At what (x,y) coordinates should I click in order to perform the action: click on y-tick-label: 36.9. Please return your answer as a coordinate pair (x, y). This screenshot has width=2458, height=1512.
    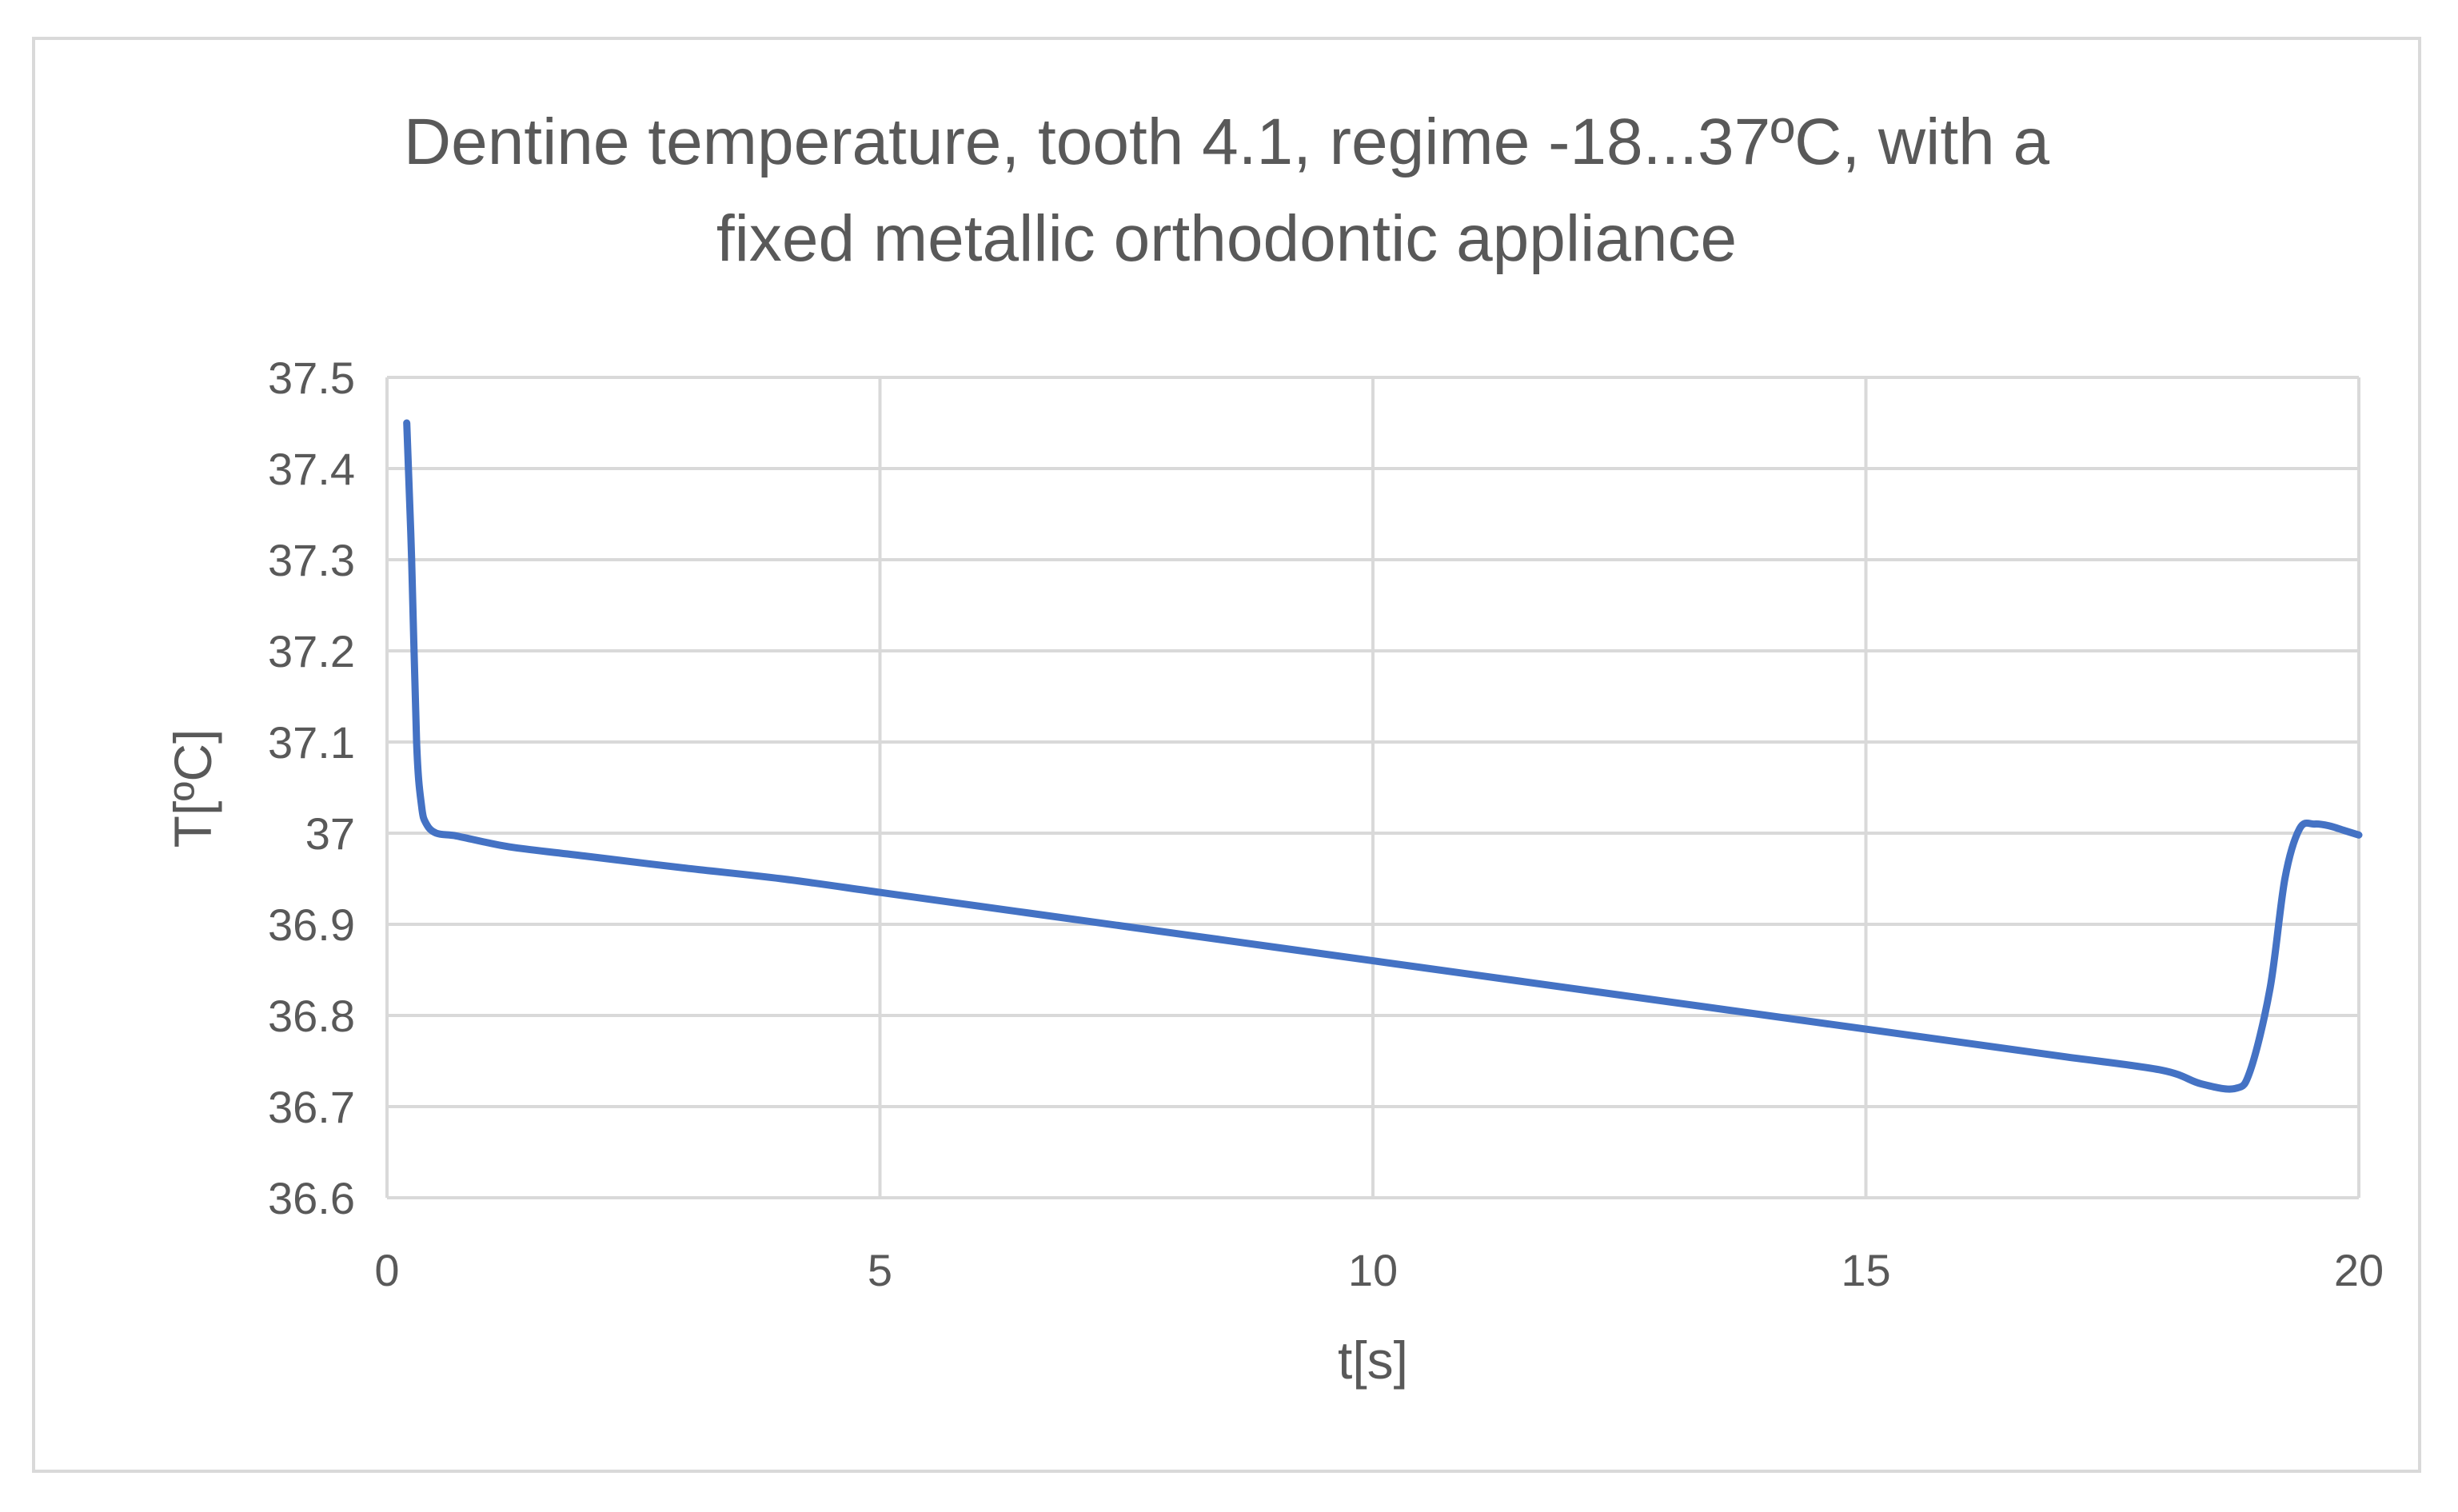
    Looking at the image, I should click on (311, 925).